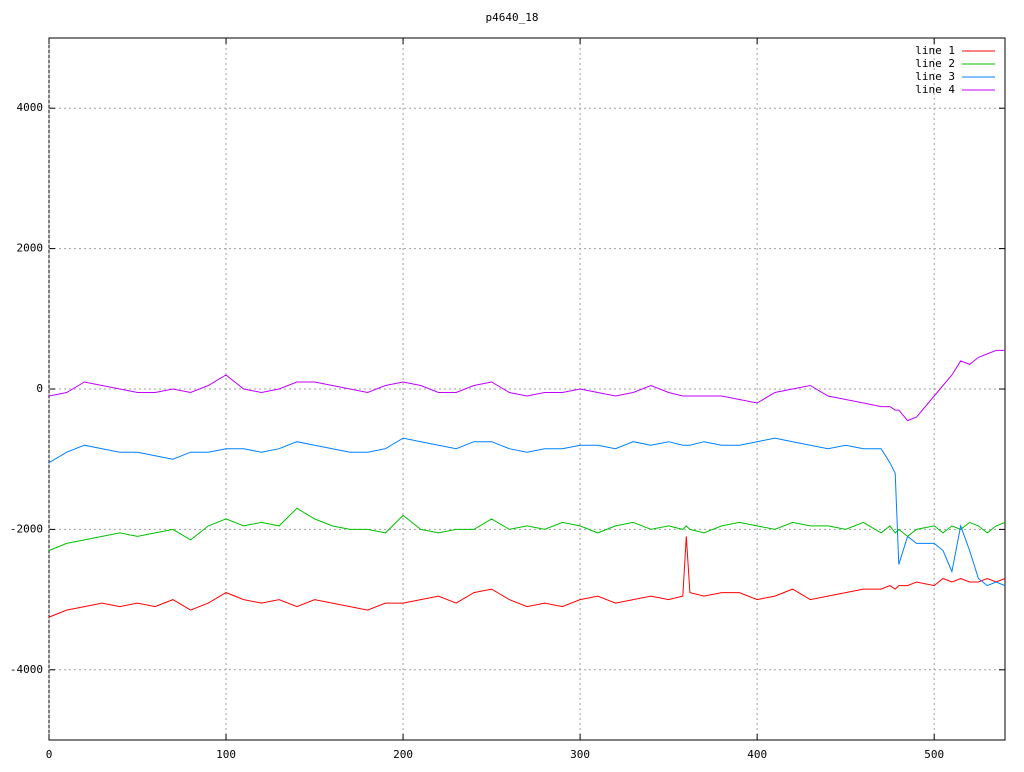 The image size is (1024, 772). What do you see at coordinates (934, 754) in the screenshot?
I see `x-tick-label: 500` at bounding box center [934, 754].